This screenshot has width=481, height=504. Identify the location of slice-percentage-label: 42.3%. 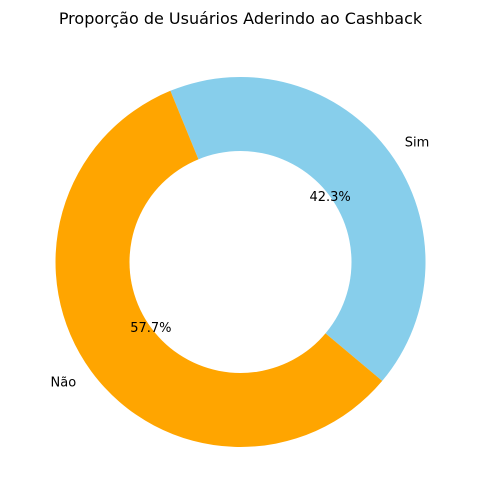
(329, 197).